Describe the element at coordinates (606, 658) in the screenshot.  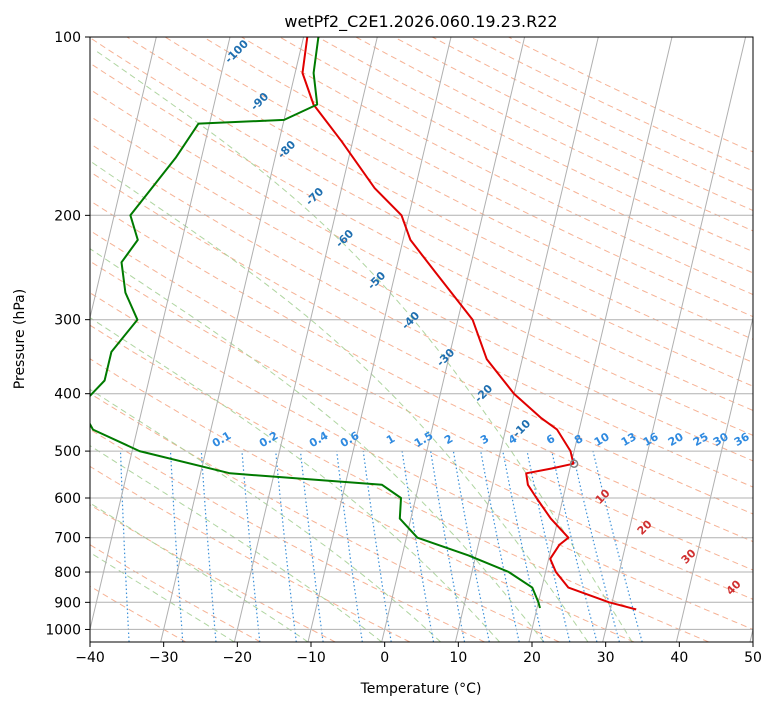
I see `x-tick-label: 30` at that location.